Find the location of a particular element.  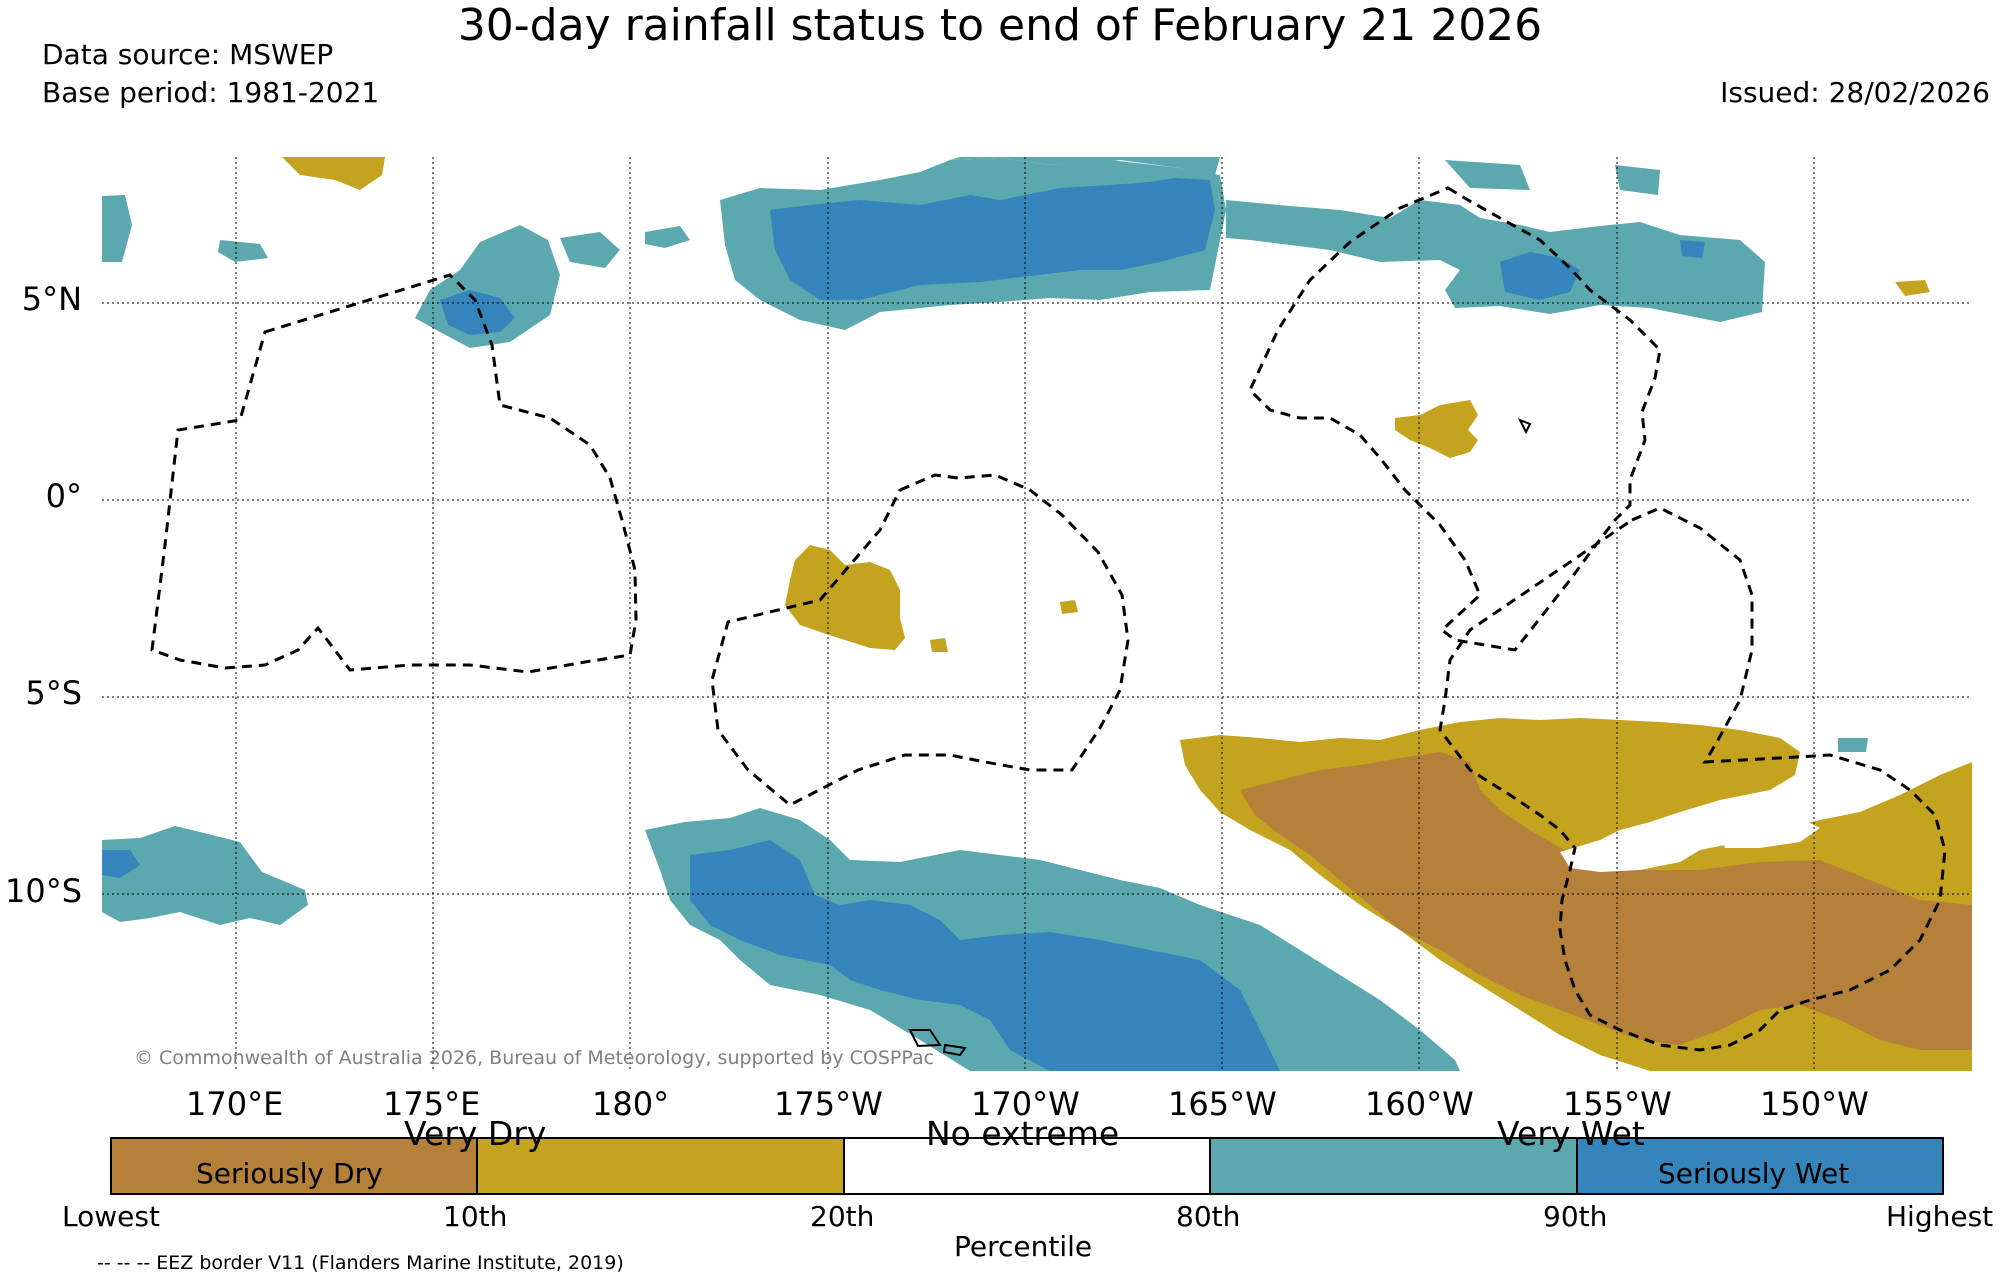

seriously-dry-south-east is located at coordinates (1606, 901).